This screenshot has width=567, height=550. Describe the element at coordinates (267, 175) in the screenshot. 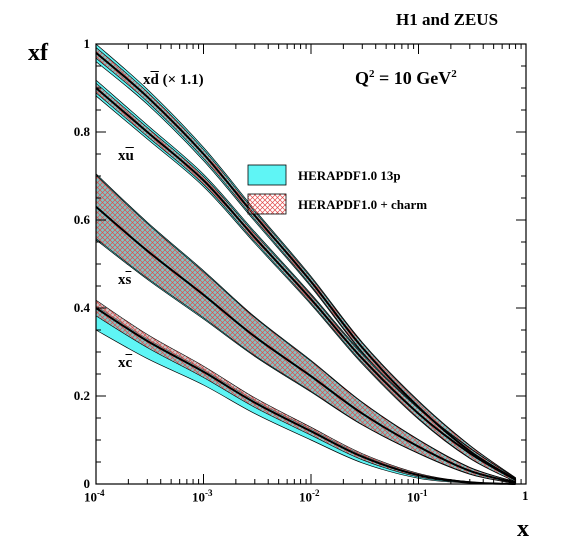

I see `legend-swatch-13p` at that location.